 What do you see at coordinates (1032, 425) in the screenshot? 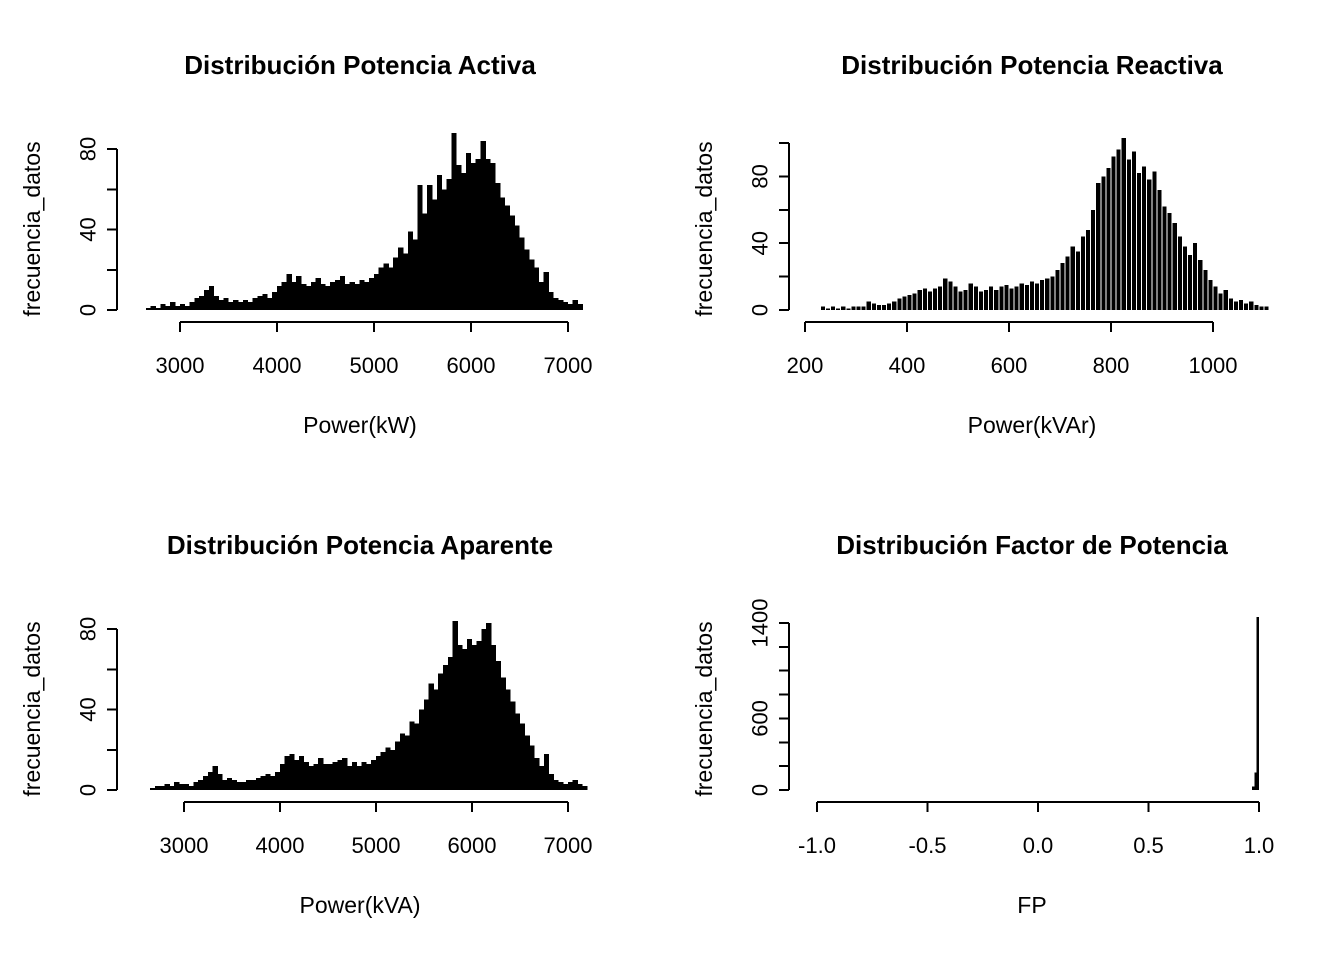
I see `x-axis-label: Power(kVAr)` at bounding box center [1032, 425].